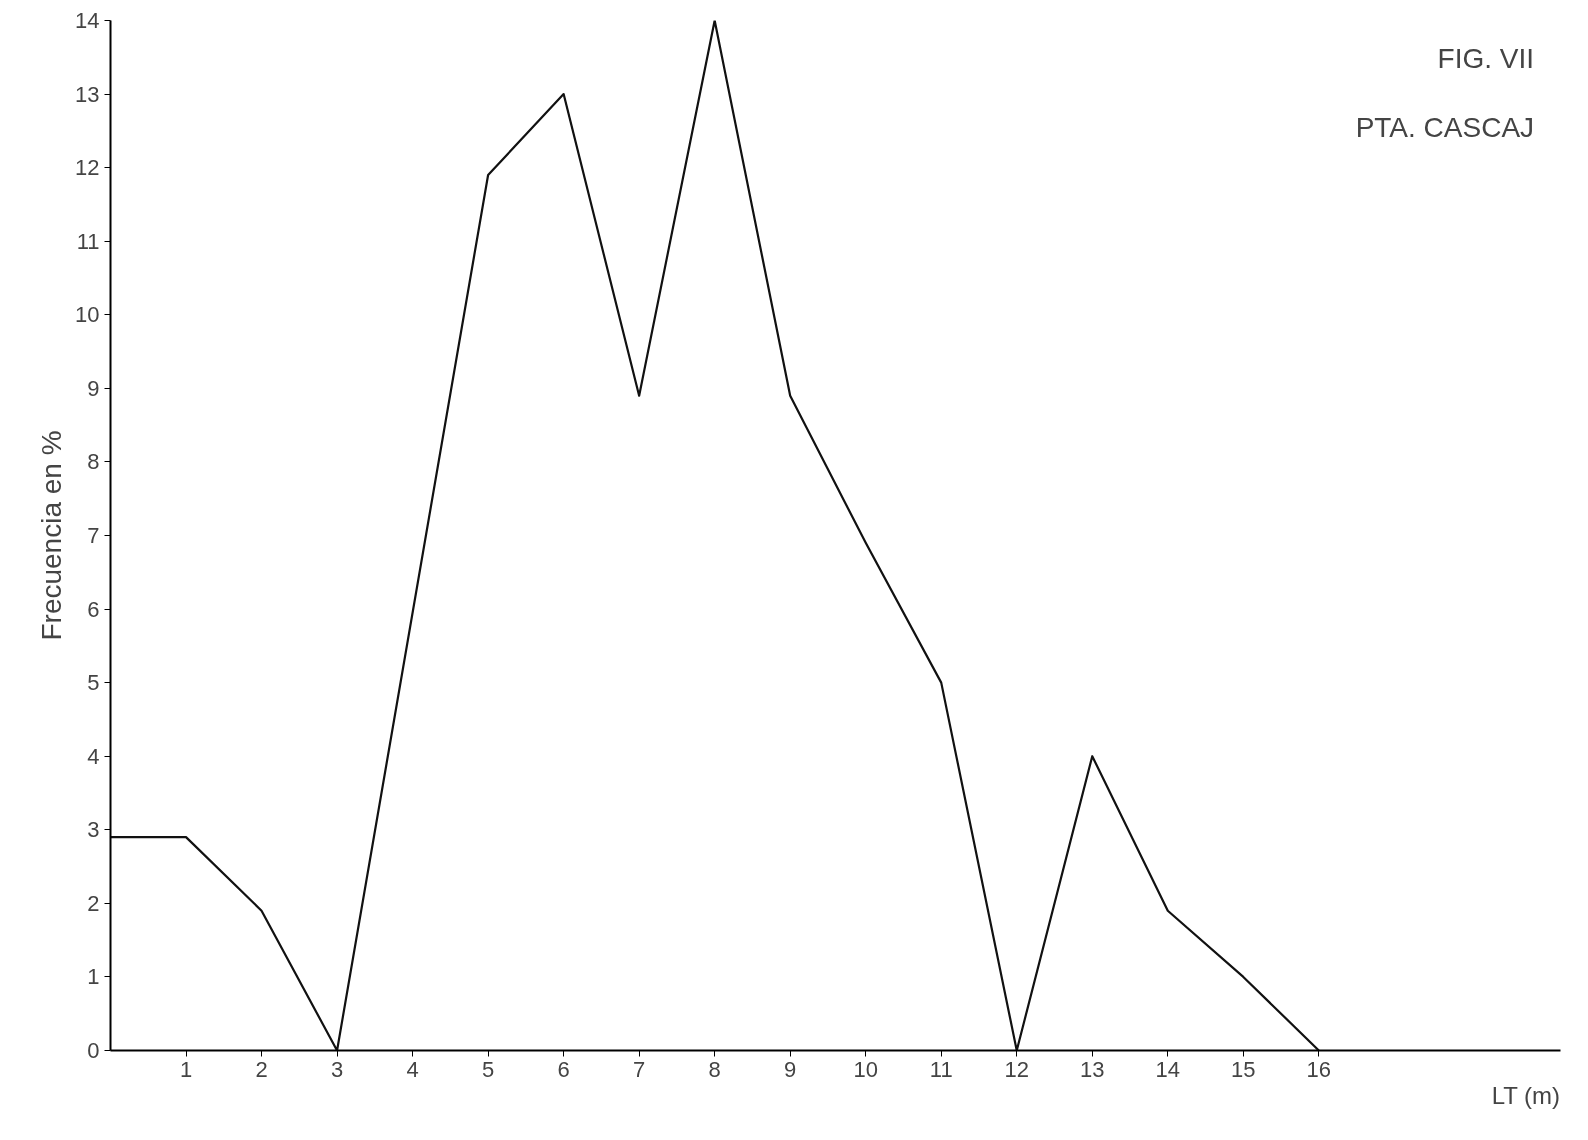 Image resolution: width=1588 pixels, height=1140 pixels. Describe the element at coordinates (1243, 1069) in the screenshot. I see `x-tick-label: 15` at that location.